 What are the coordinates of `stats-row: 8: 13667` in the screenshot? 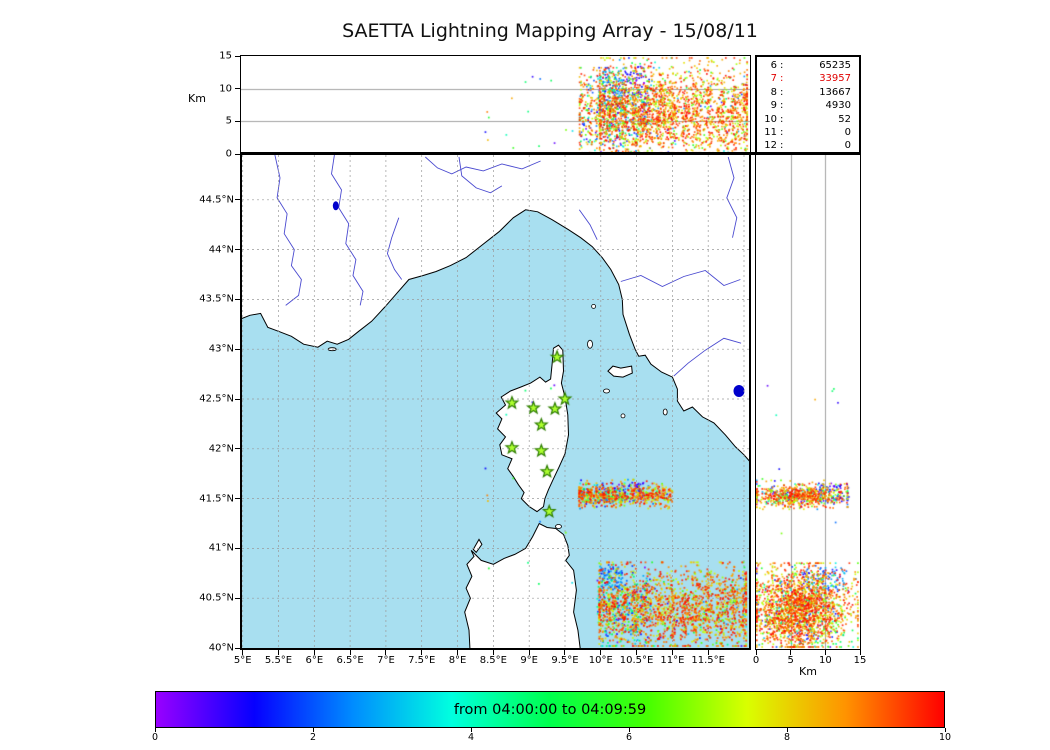 It's located at (808, 92).